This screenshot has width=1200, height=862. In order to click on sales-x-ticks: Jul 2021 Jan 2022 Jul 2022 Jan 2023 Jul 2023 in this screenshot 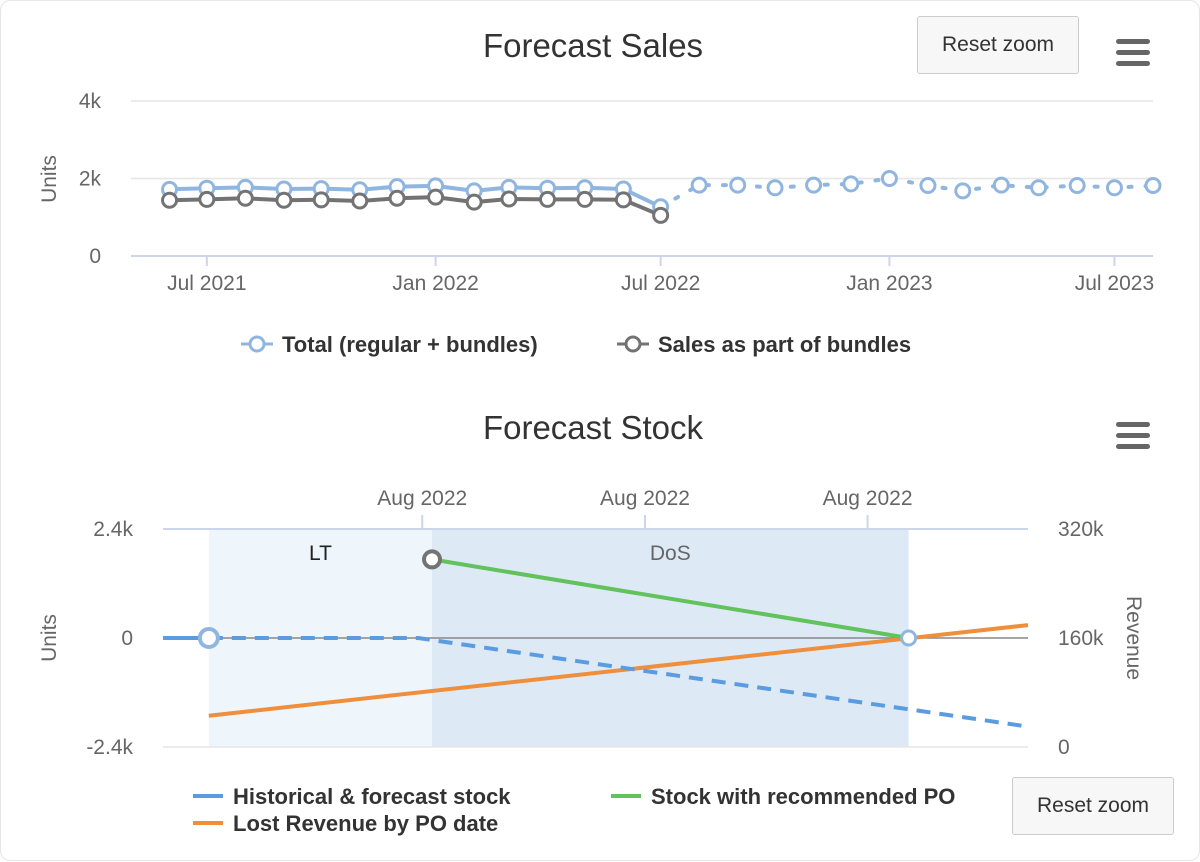, I will do `click(660, 275)`.